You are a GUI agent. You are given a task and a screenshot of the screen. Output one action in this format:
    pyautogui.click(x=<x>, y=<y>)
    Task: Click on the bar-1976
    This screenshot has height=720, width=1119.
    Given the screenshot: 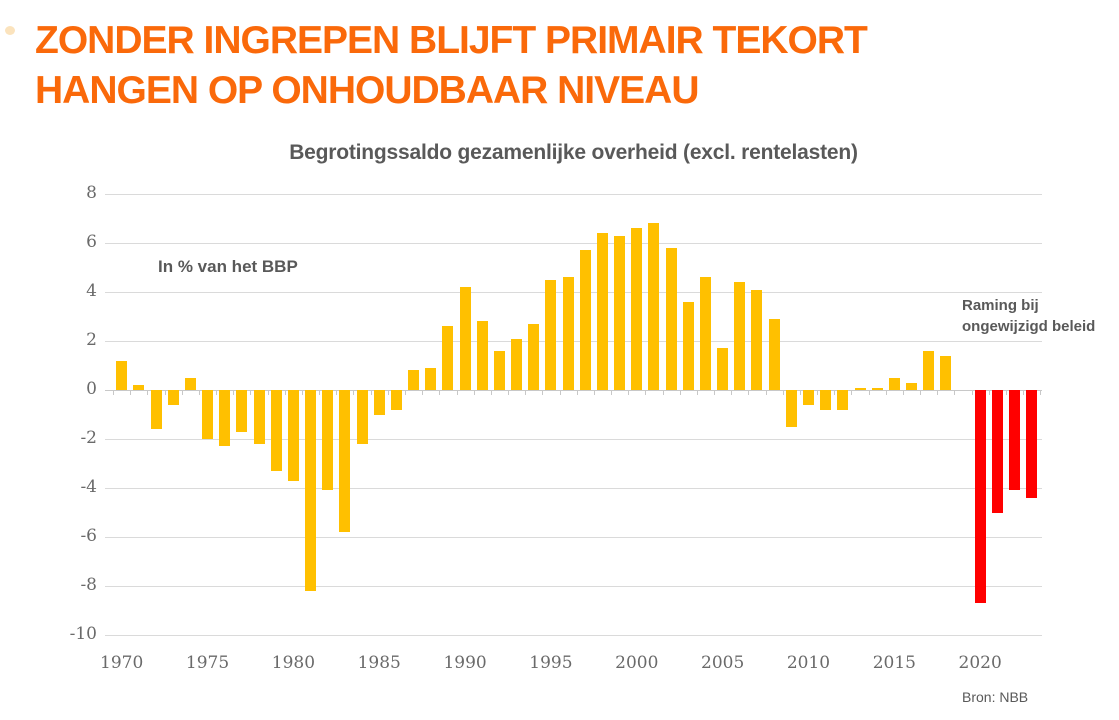 What is the action you would take?
    pyautogui.click(x=225, y=418)
    